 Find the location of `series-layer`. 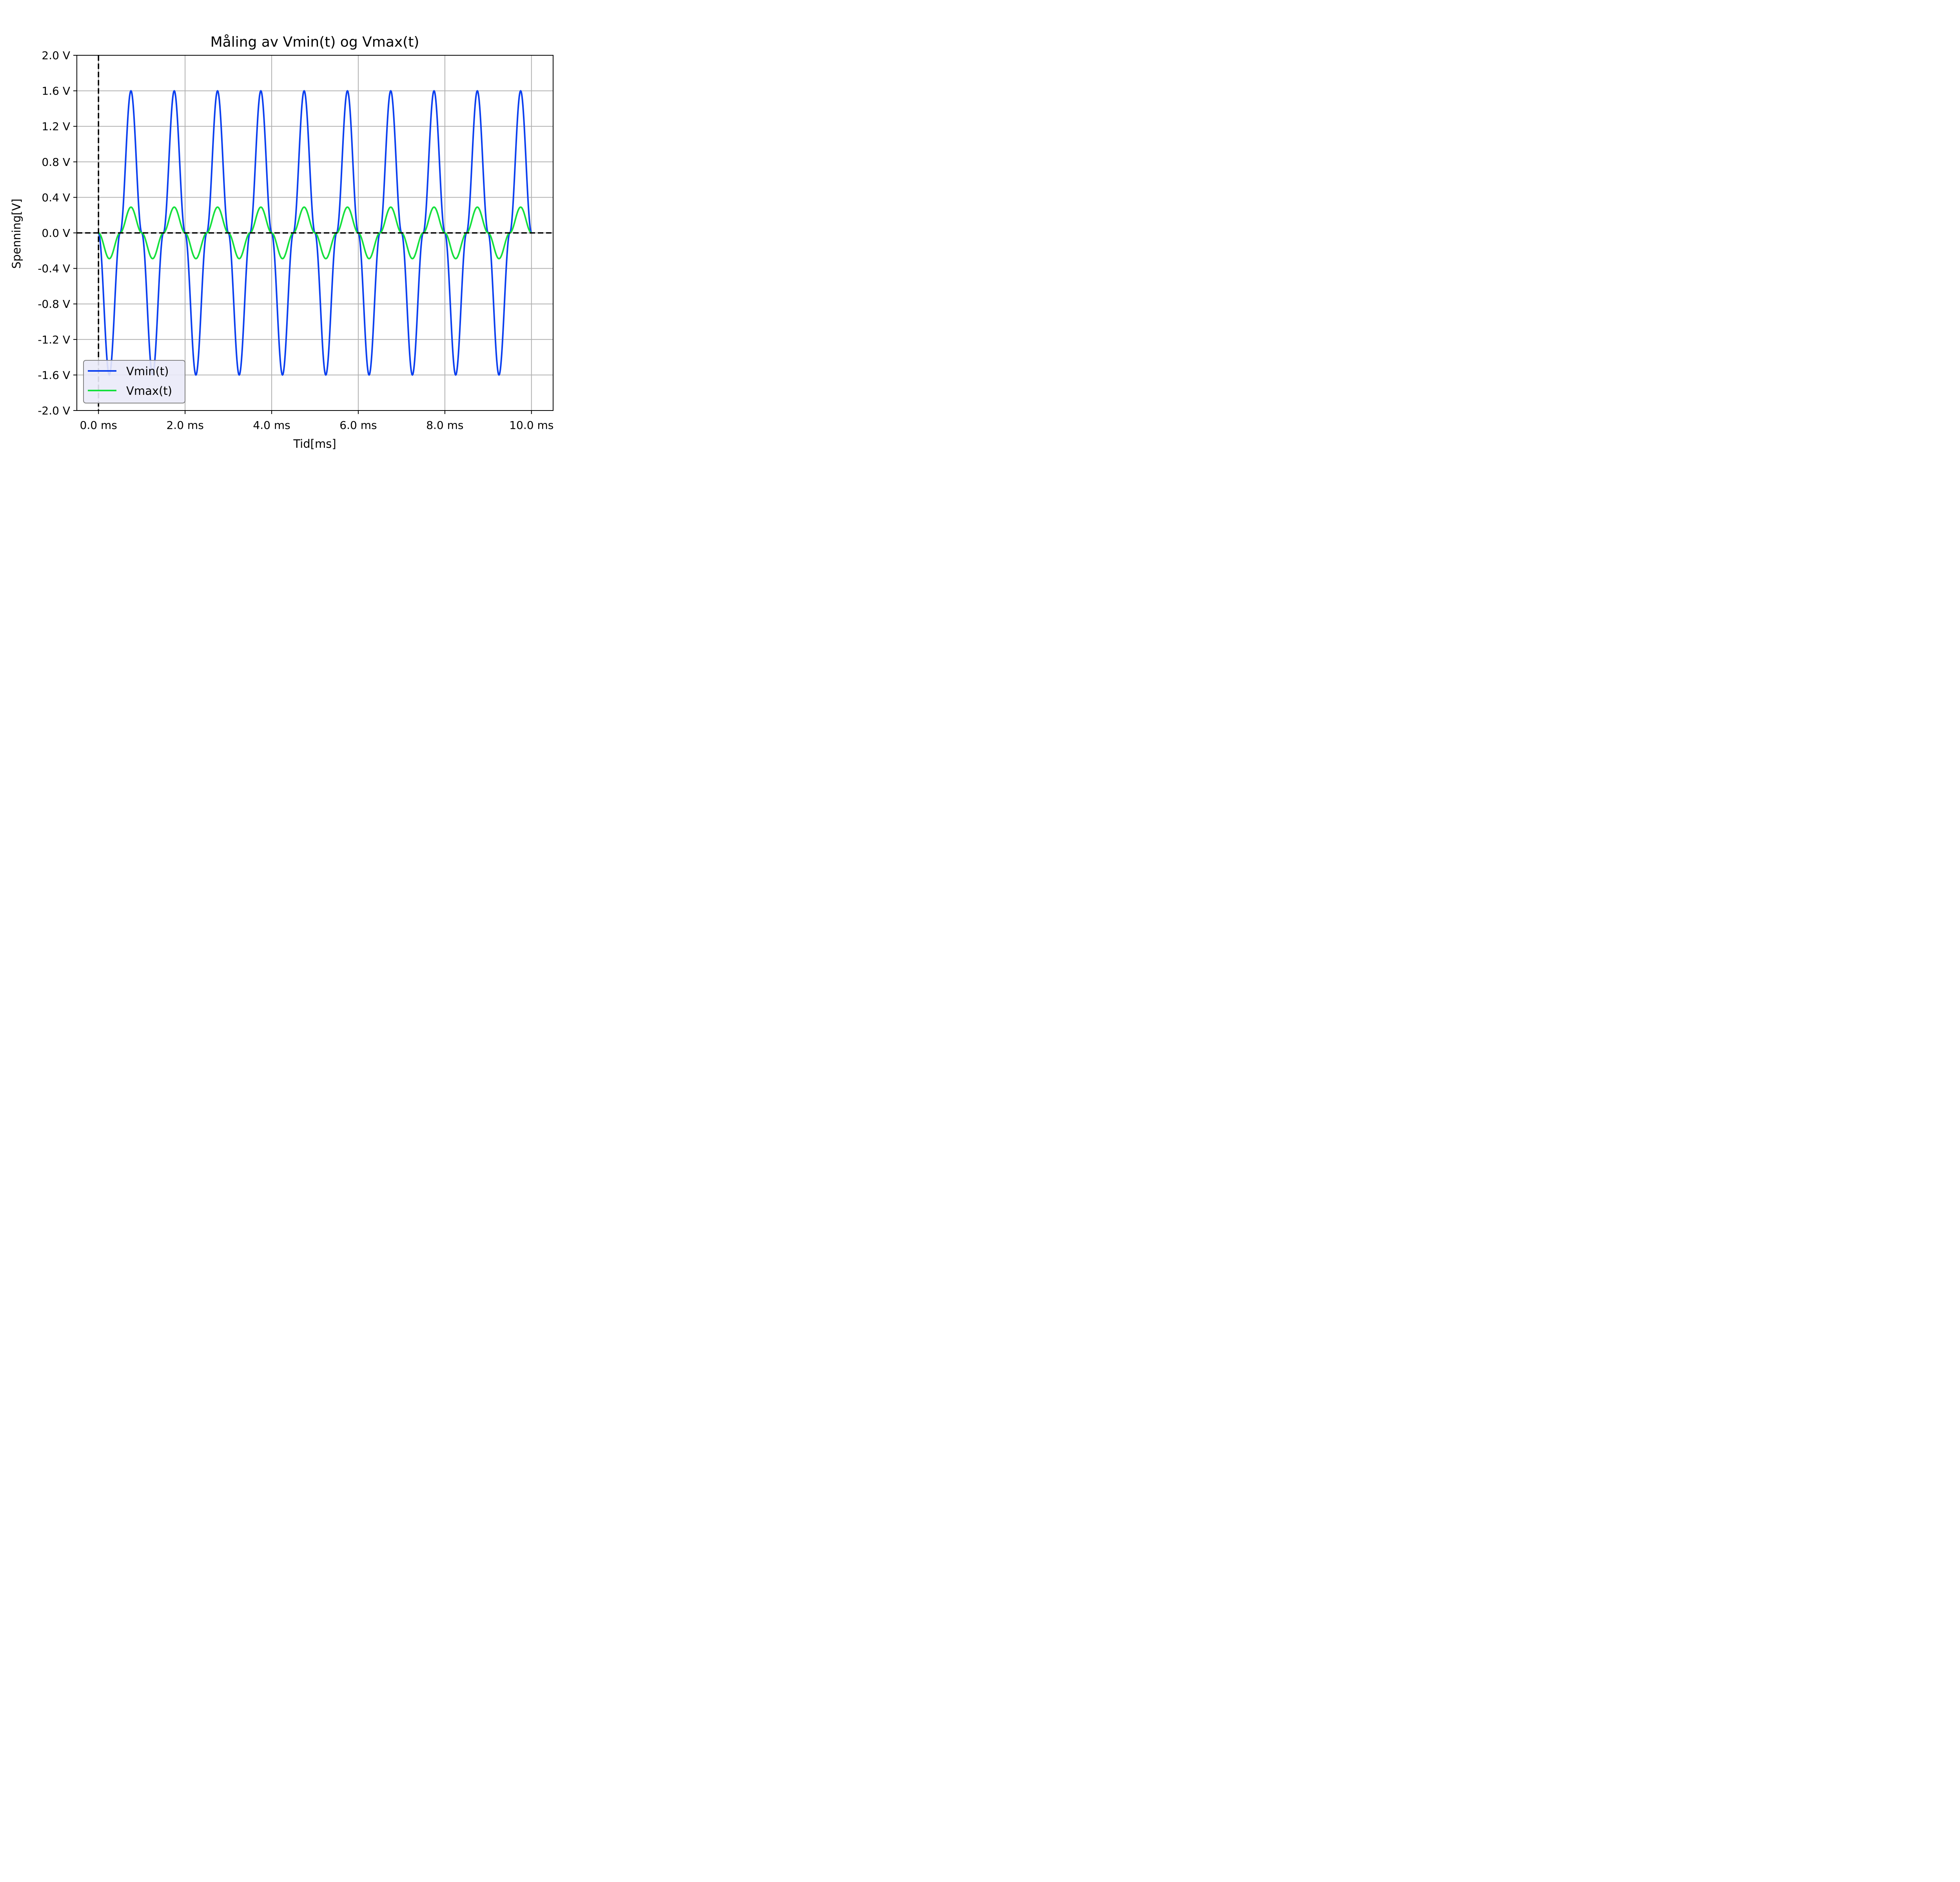

series-layer is located at coordinates (315, 233).